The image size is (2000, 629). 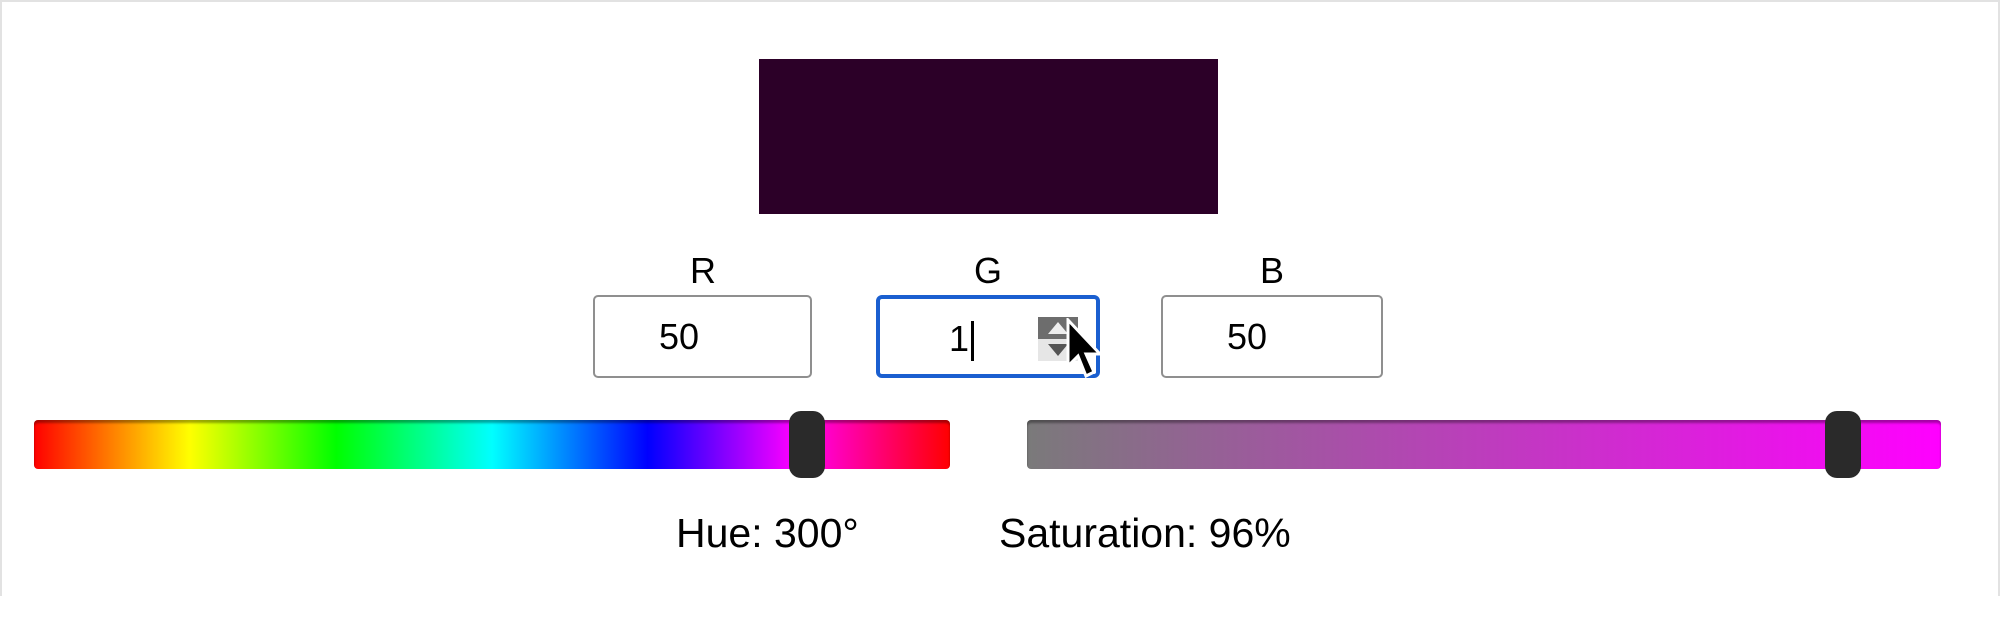 I want to click on text-caret, so click(x=972, y=341).